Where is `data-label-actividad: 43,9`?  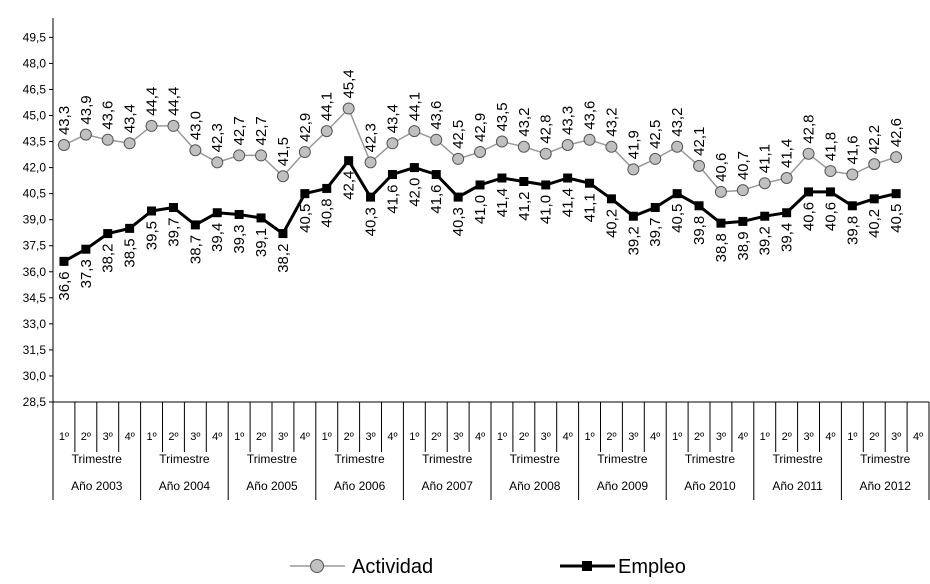 data-label-actividad: 43,9 is located at coordinates (86, 109).